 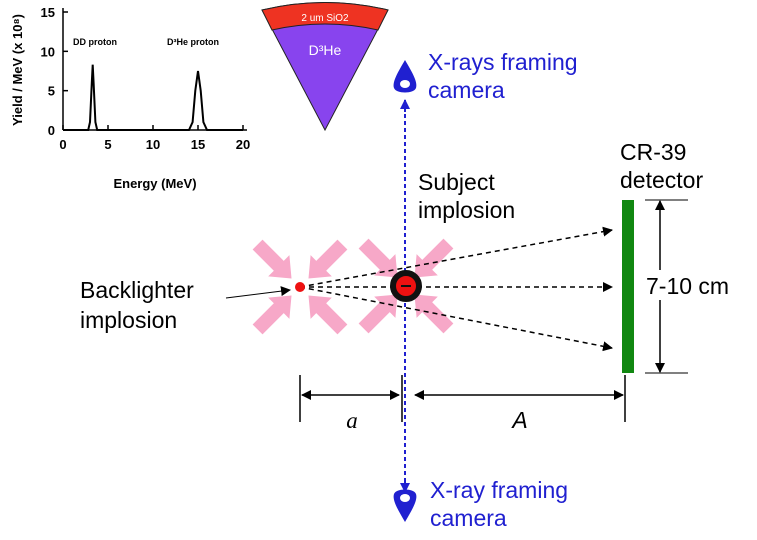 I want to click on label-bg, so click(x=699, y=286).